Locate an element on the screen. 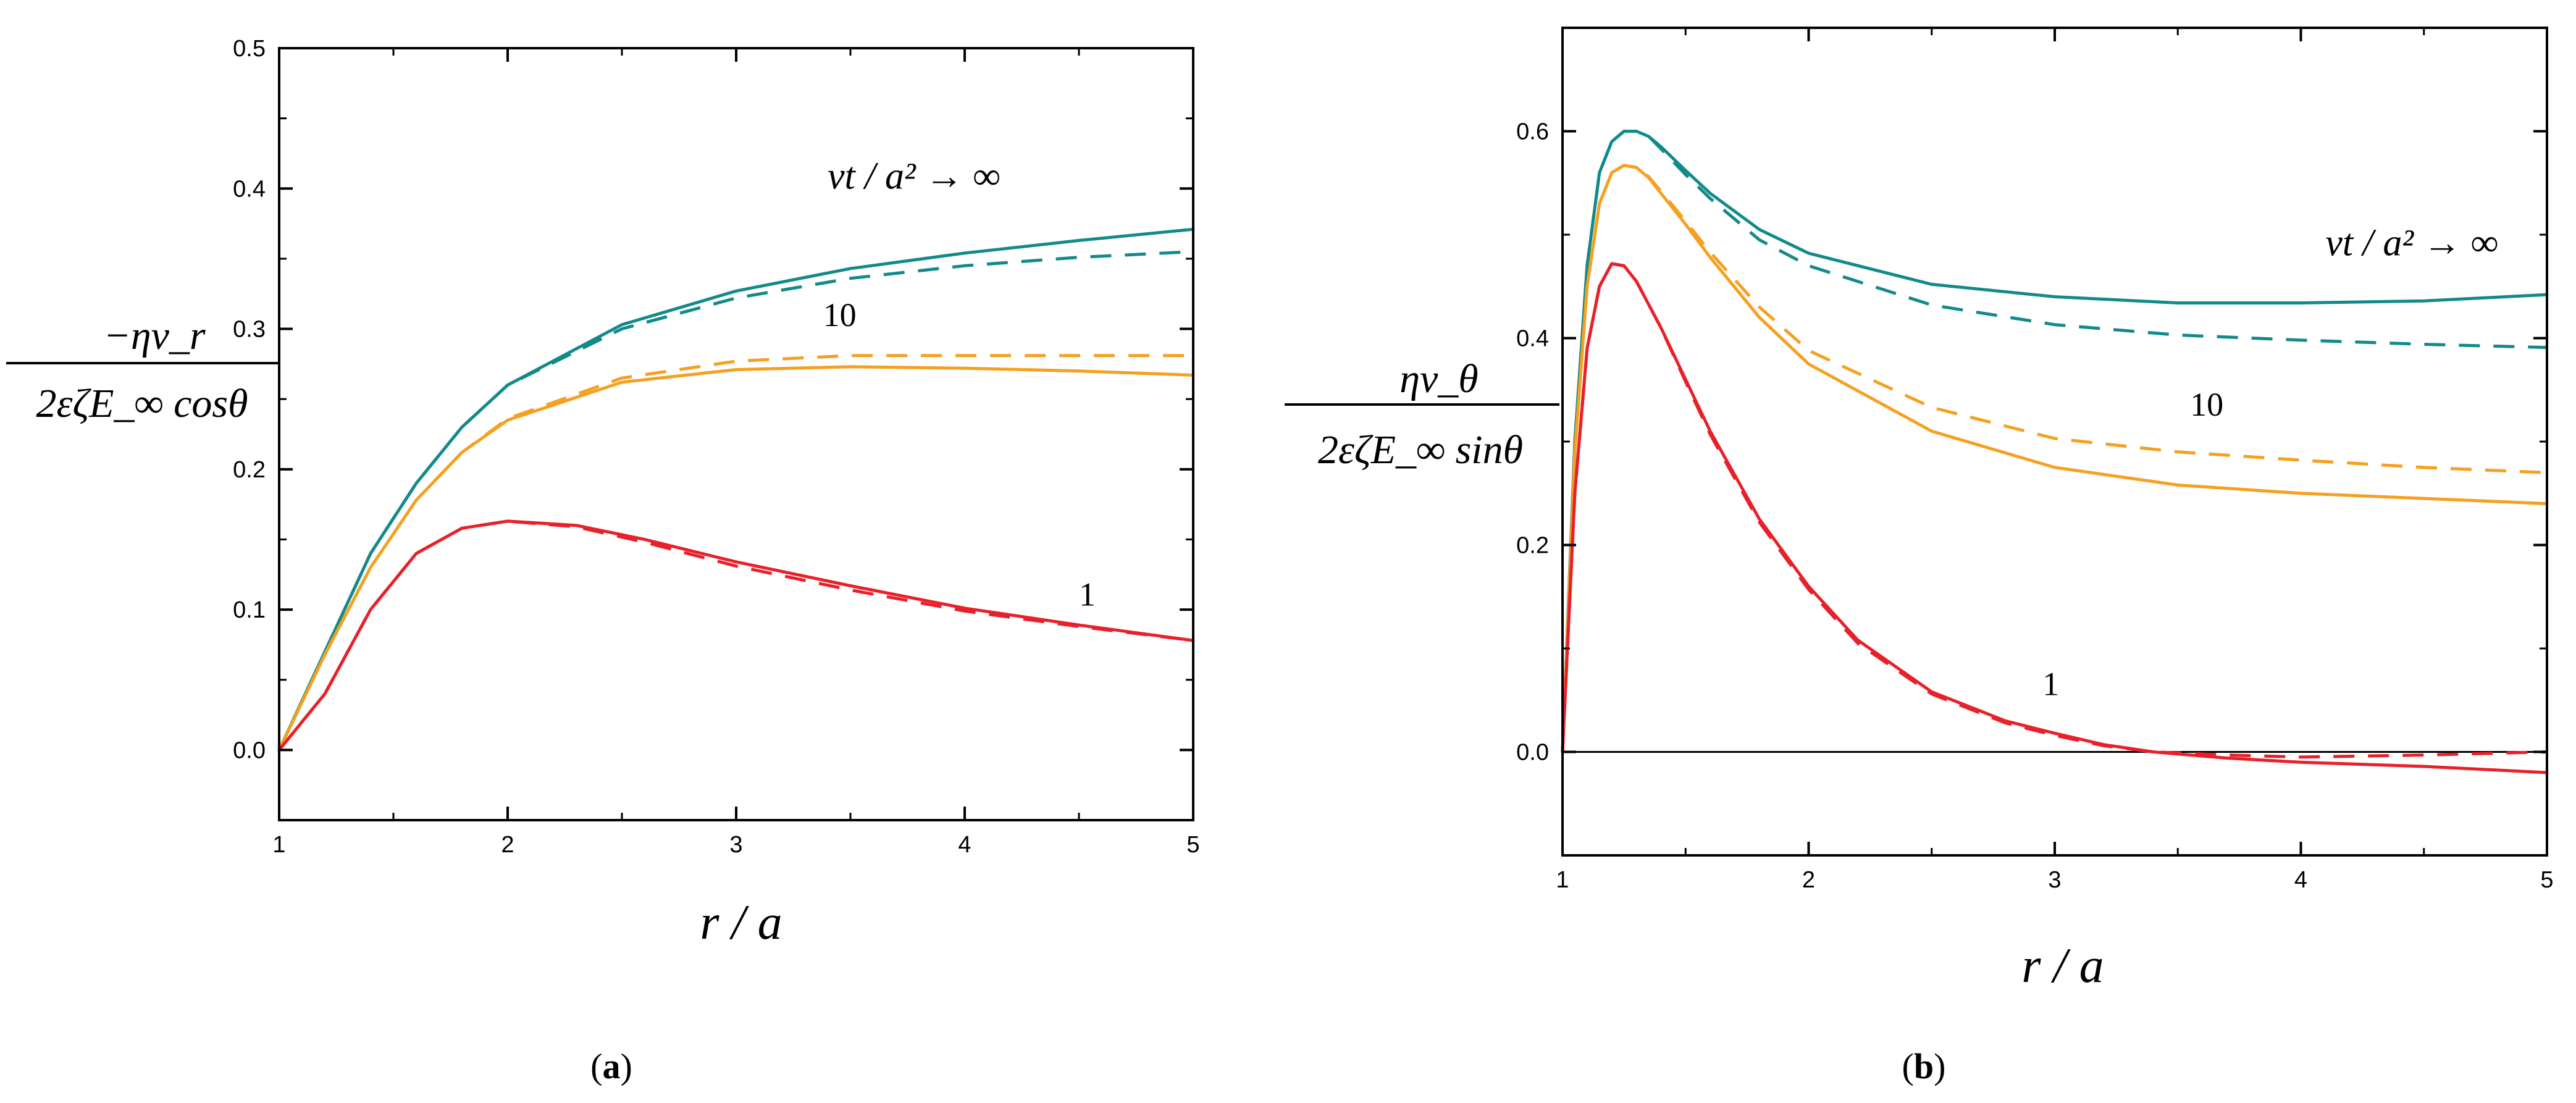 The image size is (2576, 1103). panel-a-annotation-0: vt / a² → ∞ is located at coordinates (914, 176).